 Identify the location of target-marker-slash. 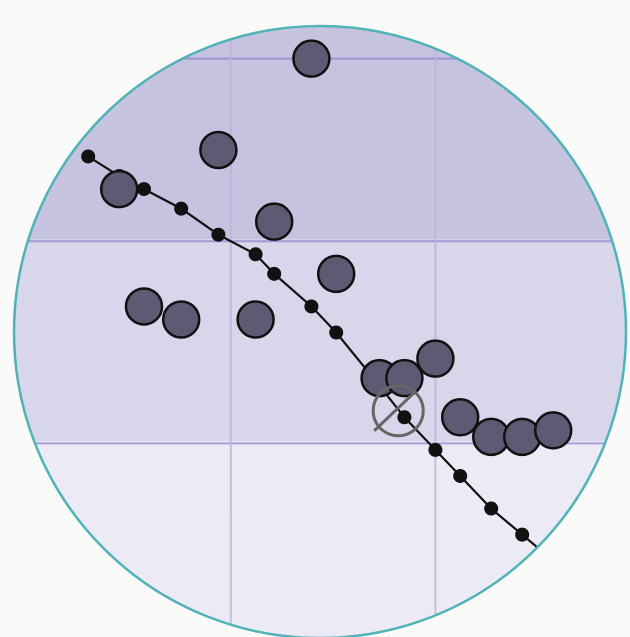
(395, 410).